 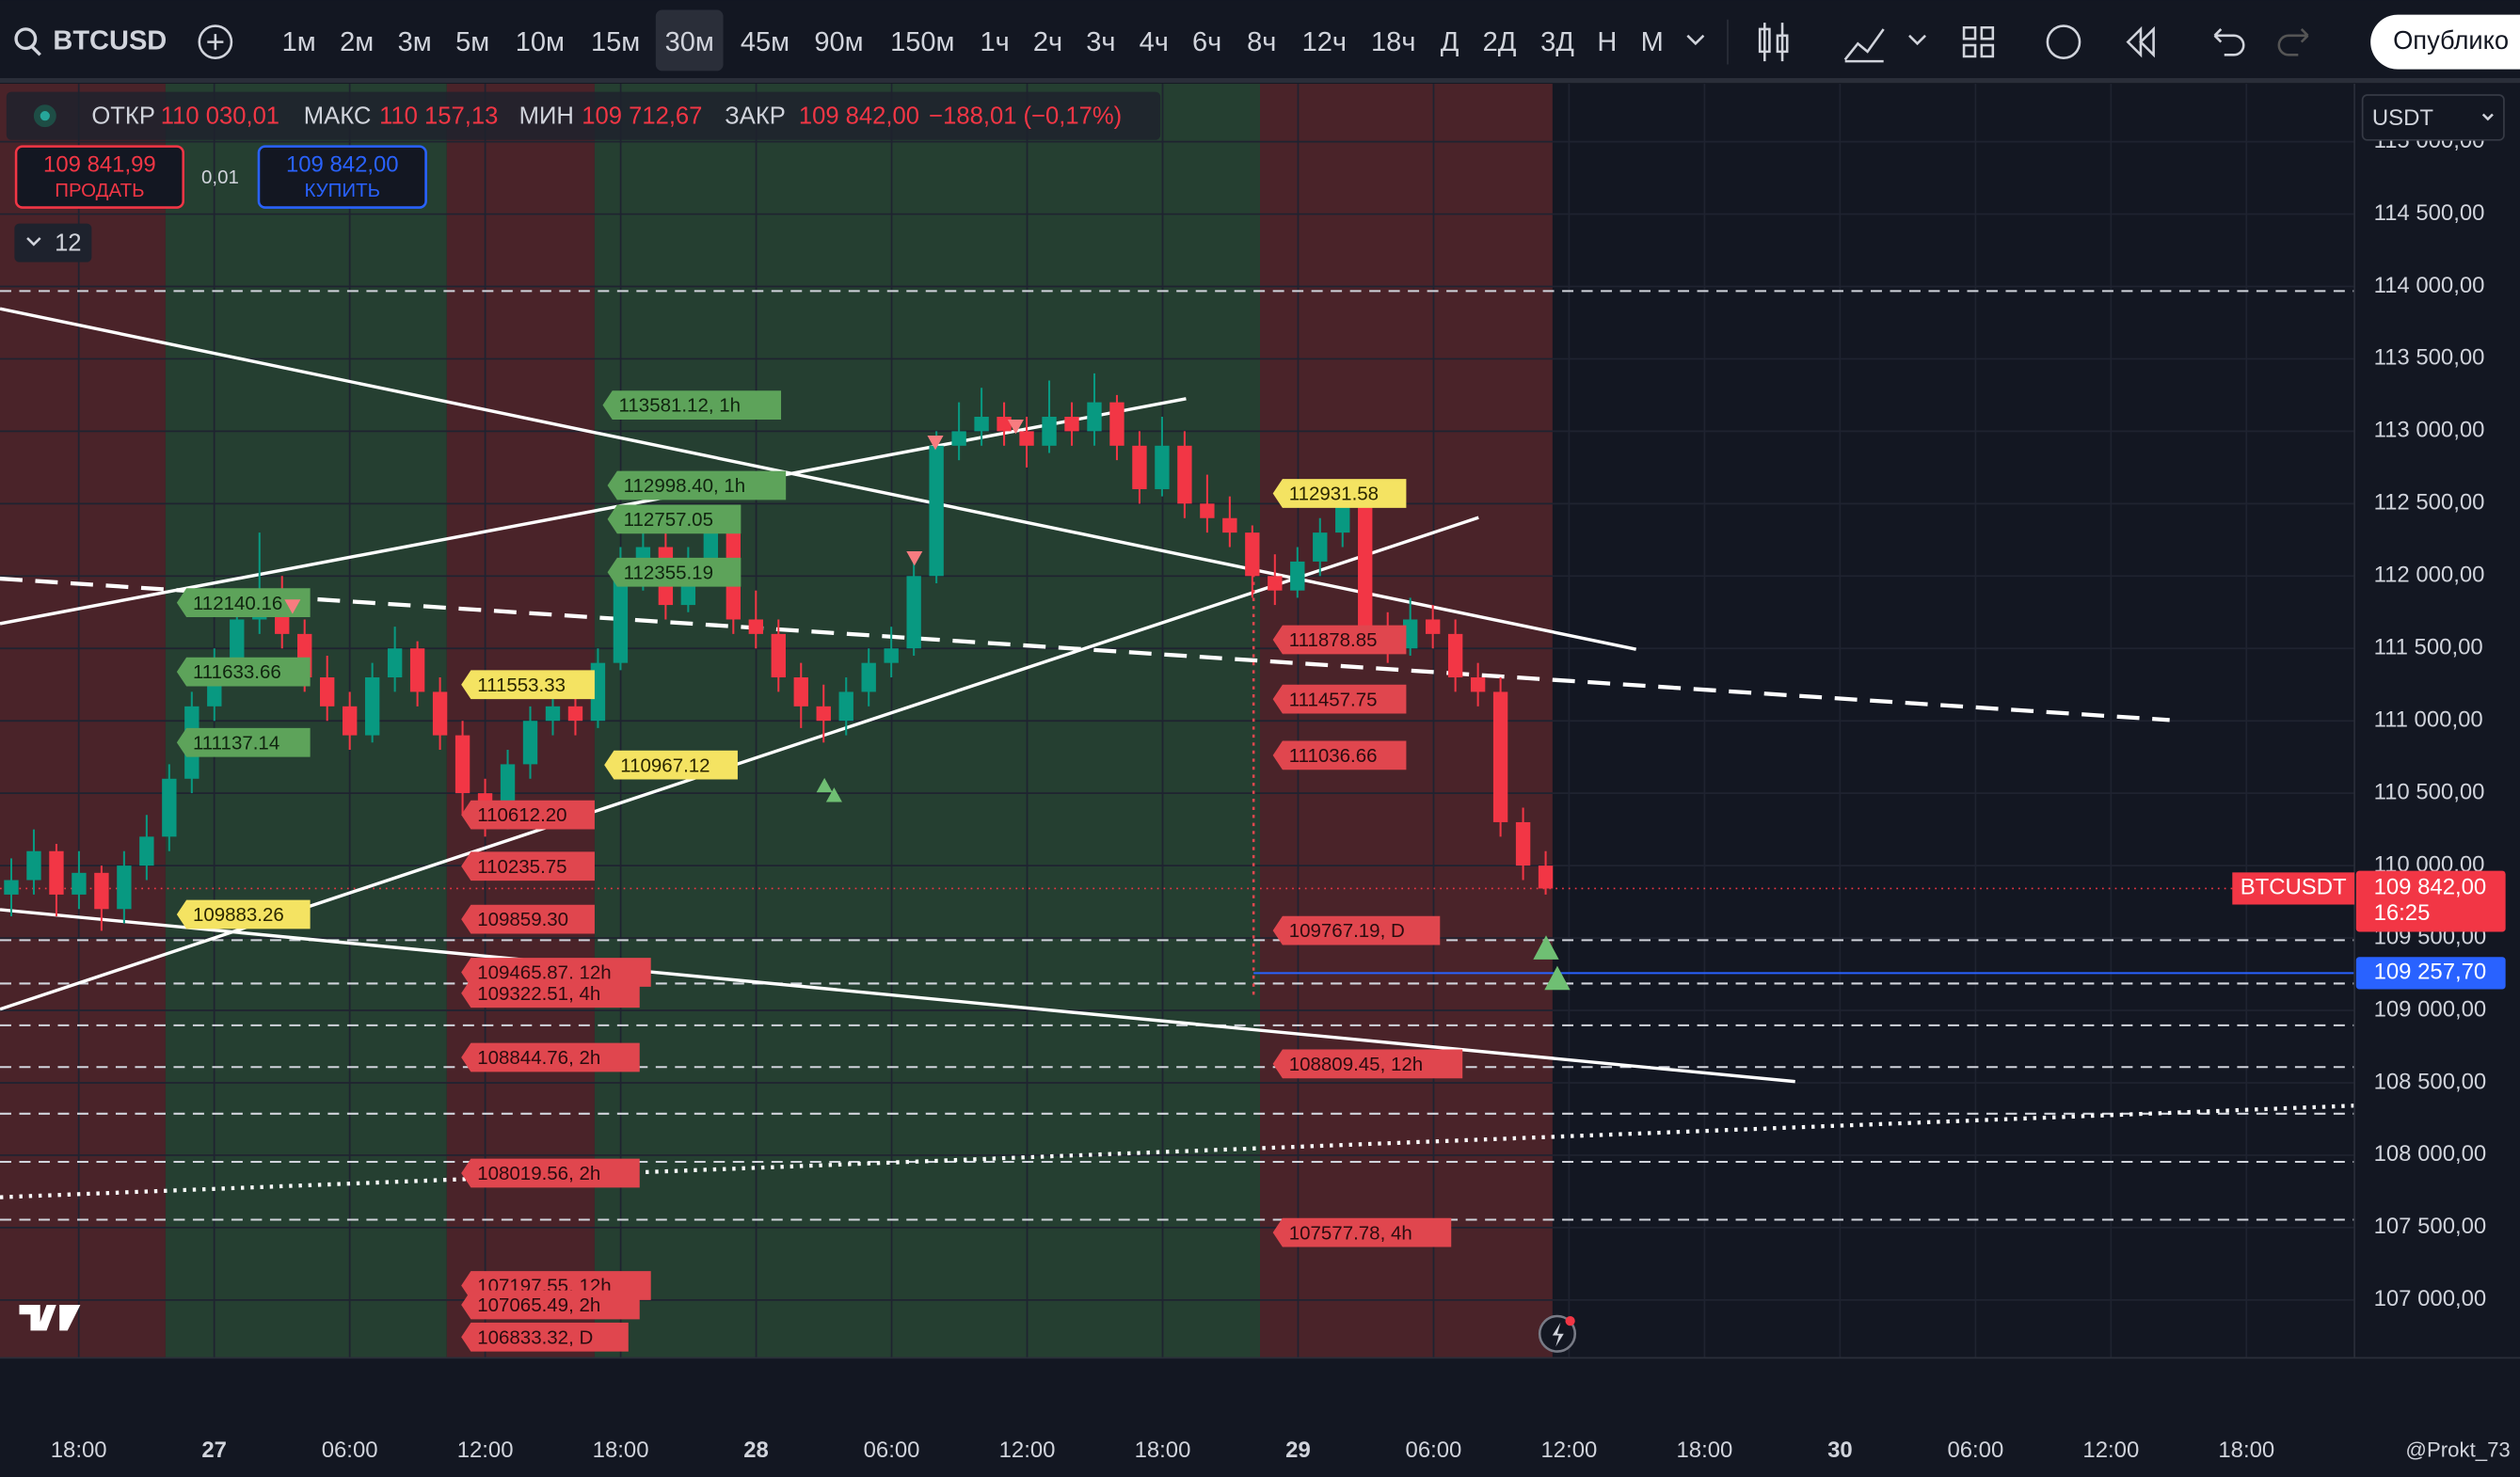 I want to click on buy-price: 109 842,00, so click(x=342, y=164).